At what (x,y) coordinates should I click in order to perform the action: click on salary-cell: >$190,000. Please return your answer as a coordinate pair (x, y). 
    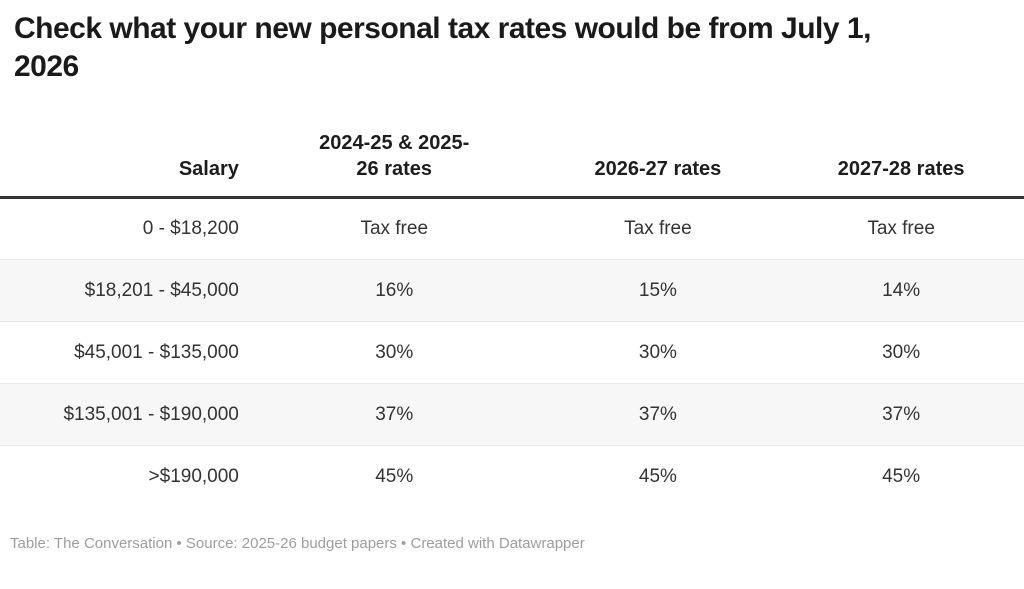
    Looking at the image, I should click on (125, 476).